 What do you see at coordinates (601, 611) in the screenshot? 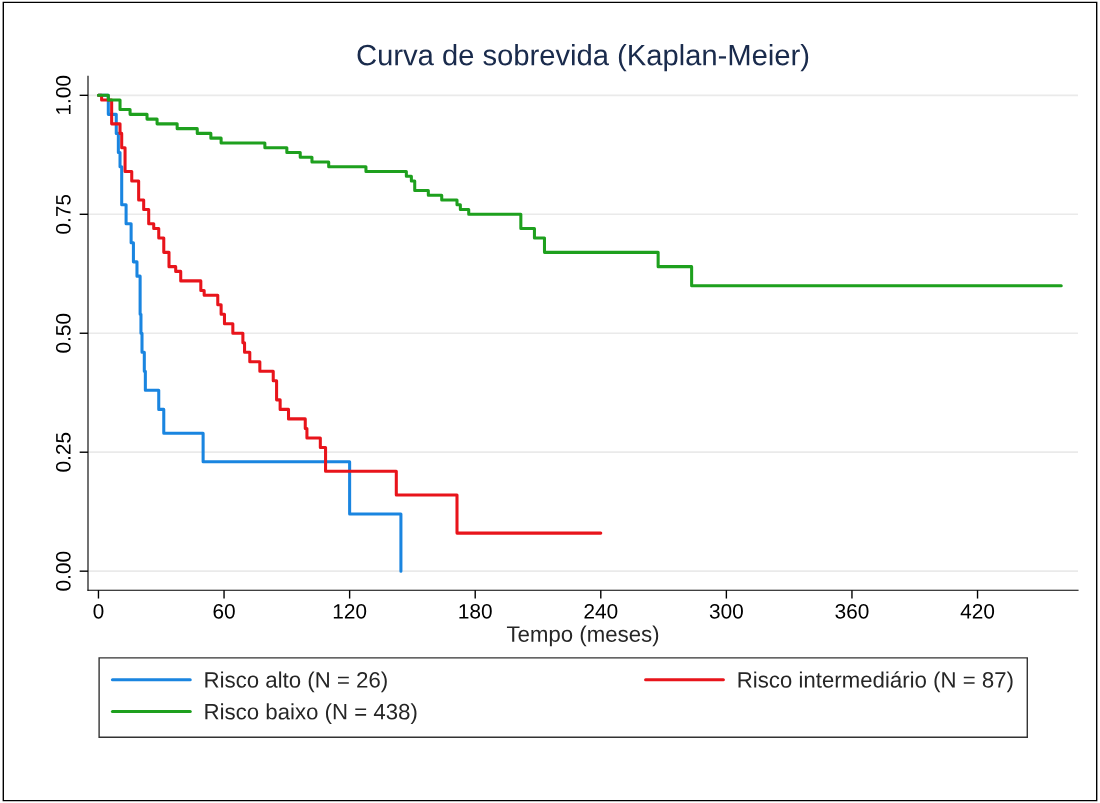
I see `x-tick-label: 240` at bounding box center [601, 611].